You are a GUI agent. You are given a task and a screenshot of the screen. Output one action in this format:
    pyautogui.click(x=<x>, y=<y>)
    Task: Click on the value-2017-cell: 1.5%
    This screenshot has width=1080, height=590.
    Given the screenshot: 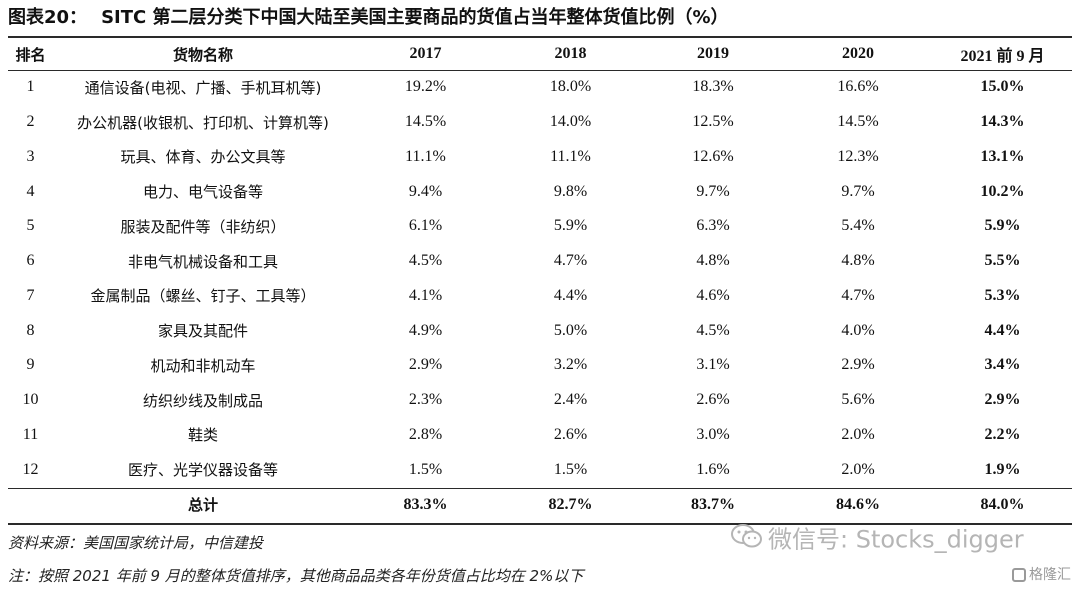 What is the action you would take?
    pyautogui.click(x=425, y=469)
    